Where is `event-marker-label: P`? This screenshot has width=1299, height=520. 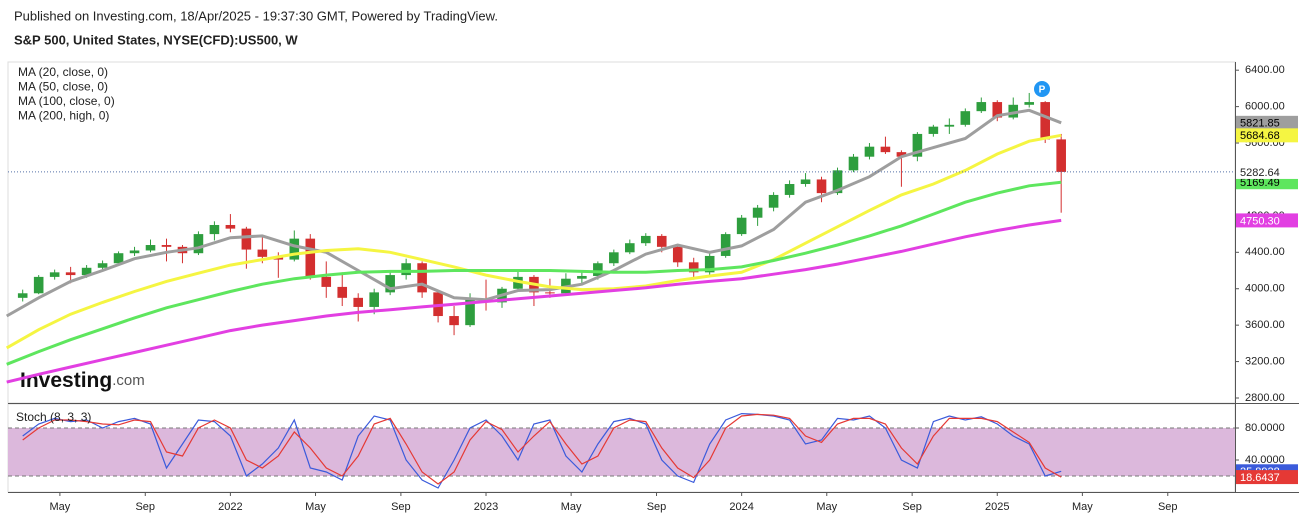 event-marker-label: P is located at coordinates (1042, 90).